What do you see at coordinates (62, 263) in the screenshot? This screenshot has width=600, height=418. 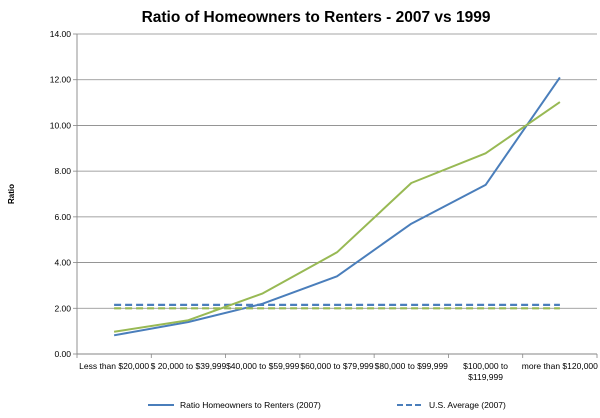 I see `y-tick-label: 4.00` at bounding box center [62, 263].